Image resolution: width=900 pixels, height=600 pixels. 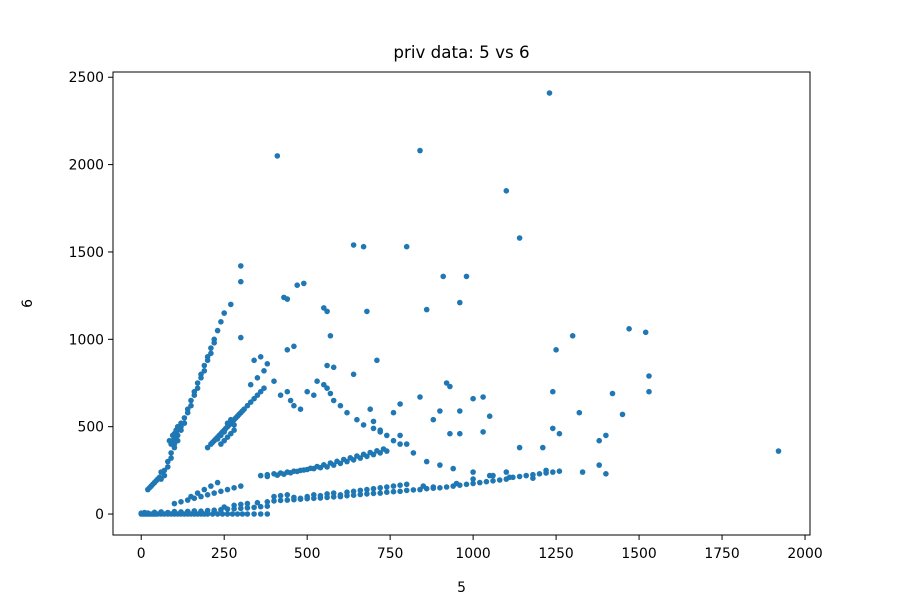 What do you see at coordinates (28, 303) in the screenshot?
I see `y-axis-label: 6` at bounding box center [28, 303].